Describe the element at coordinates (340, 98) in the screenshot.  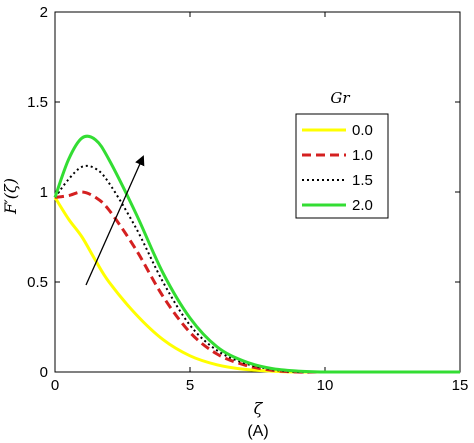
I see `legend-title: Gr` at that location.